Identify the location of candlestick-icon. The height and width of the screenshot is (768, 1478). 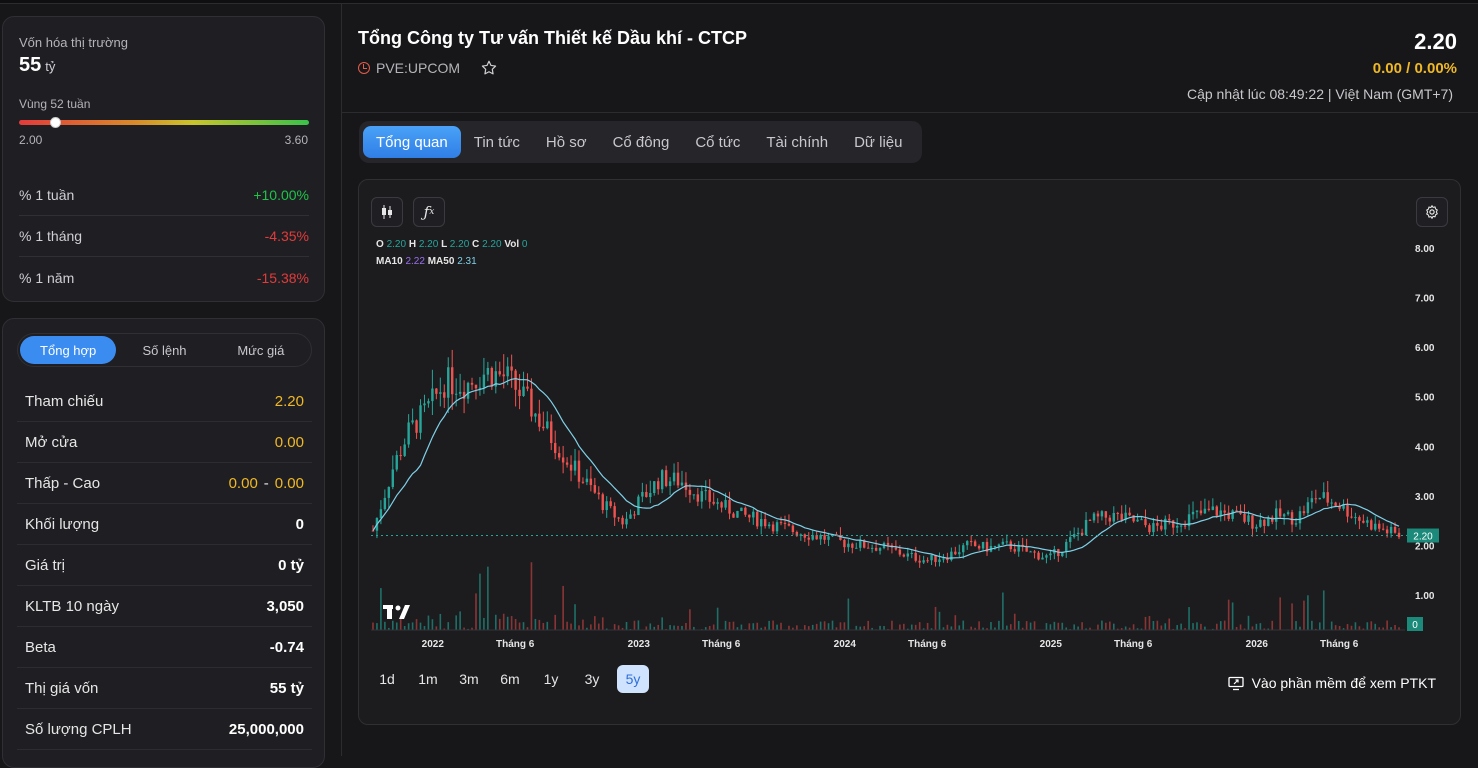
(387, 212).